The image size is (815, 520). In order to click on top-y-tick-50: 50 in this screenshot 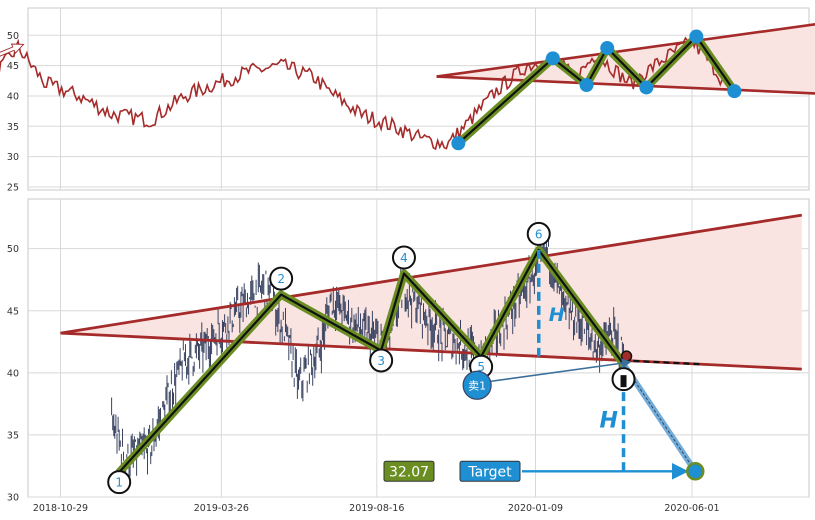, I will do `click(13, 36)`.